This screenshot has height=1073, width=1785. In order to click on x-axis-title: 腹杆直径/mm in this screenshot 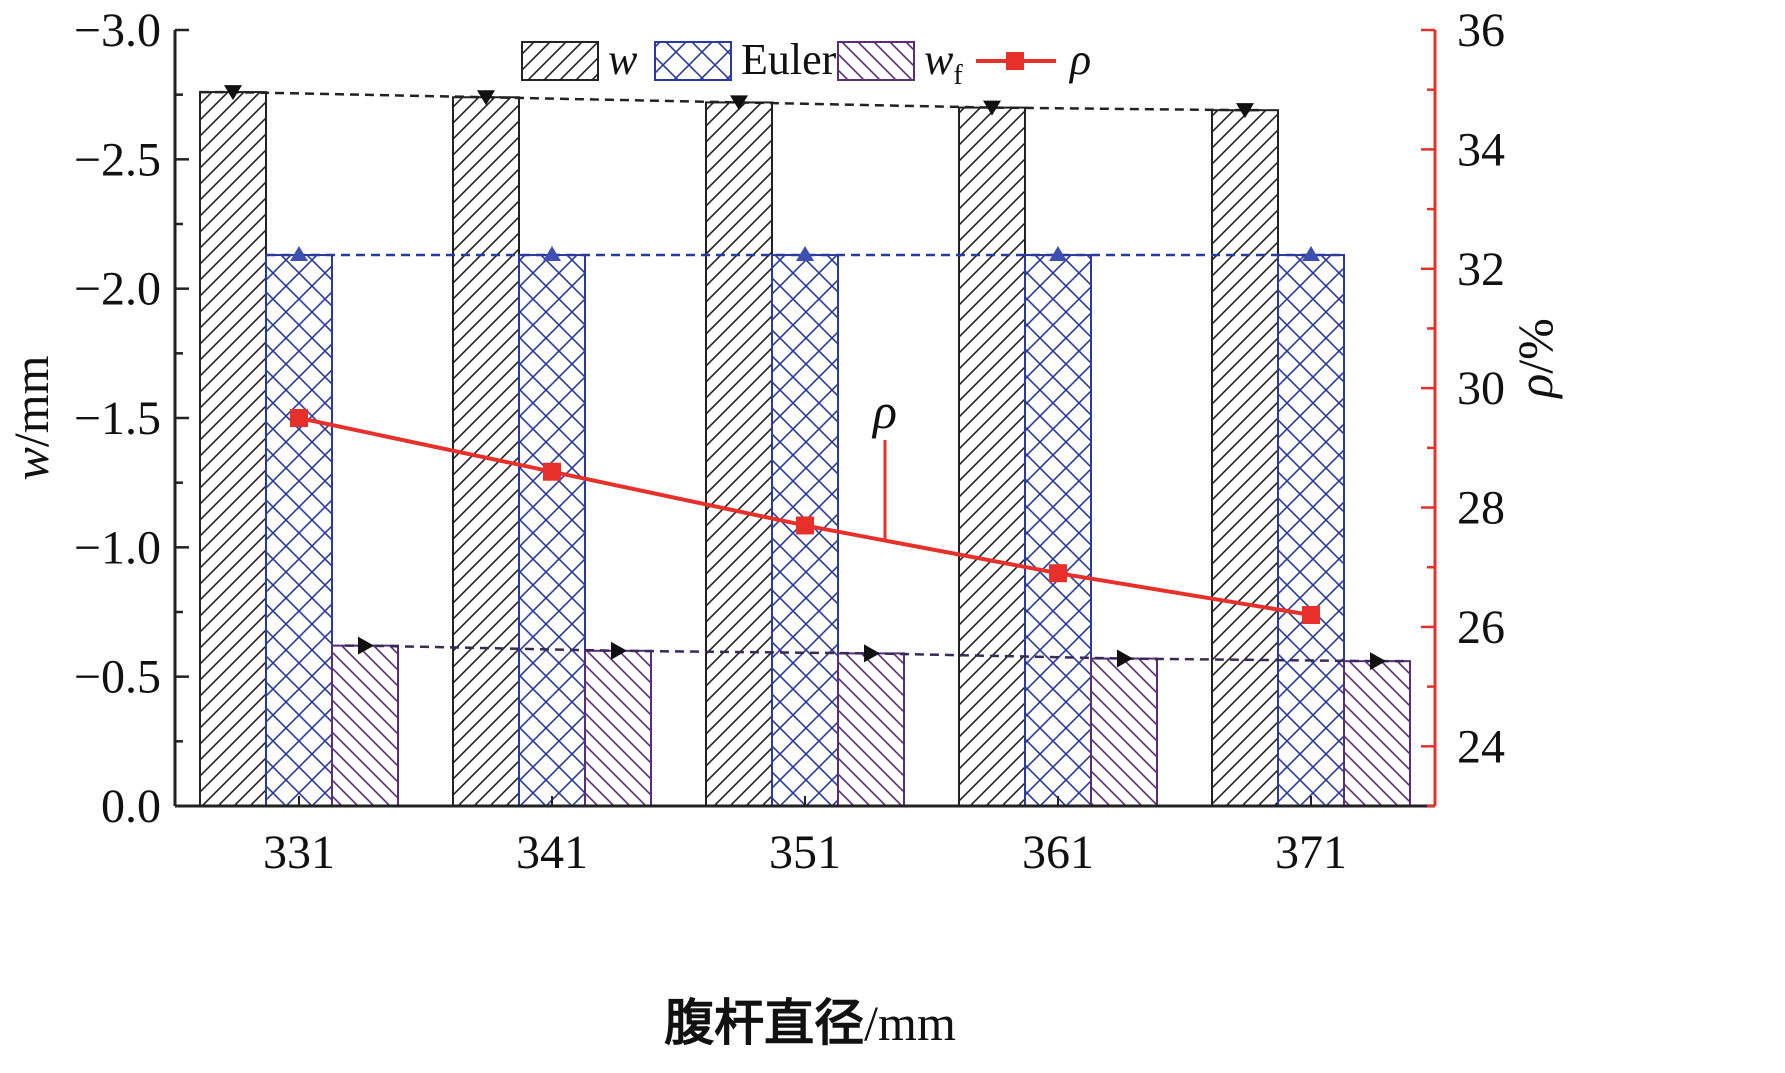, I will do `click(810, 1023)`.